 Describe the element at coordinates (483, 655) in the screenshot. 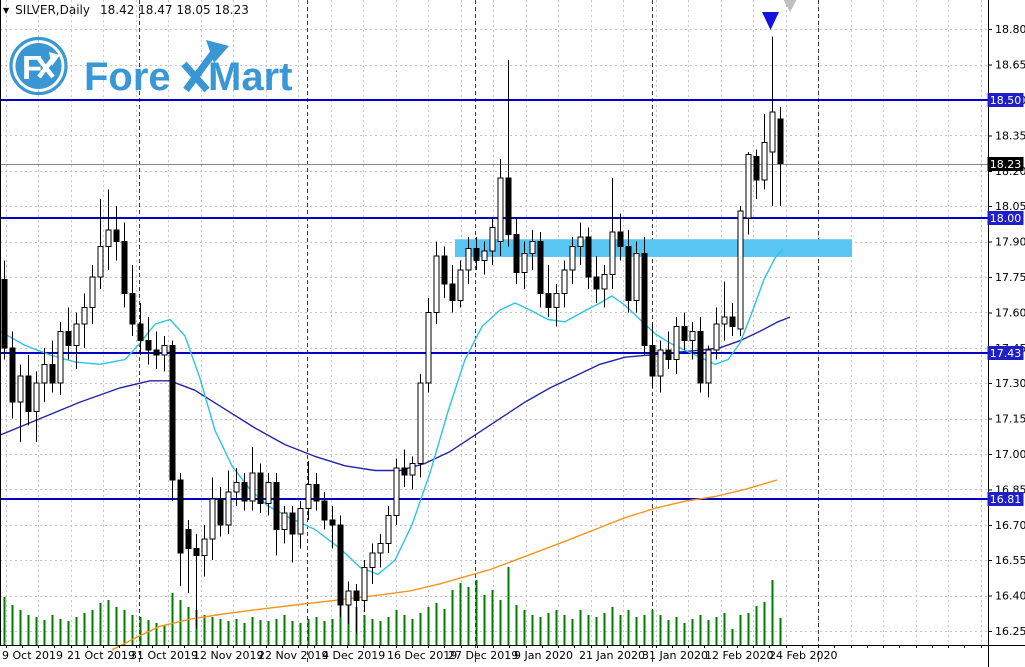

I see `date-tick-label: 27 Dec 2019` at that location.